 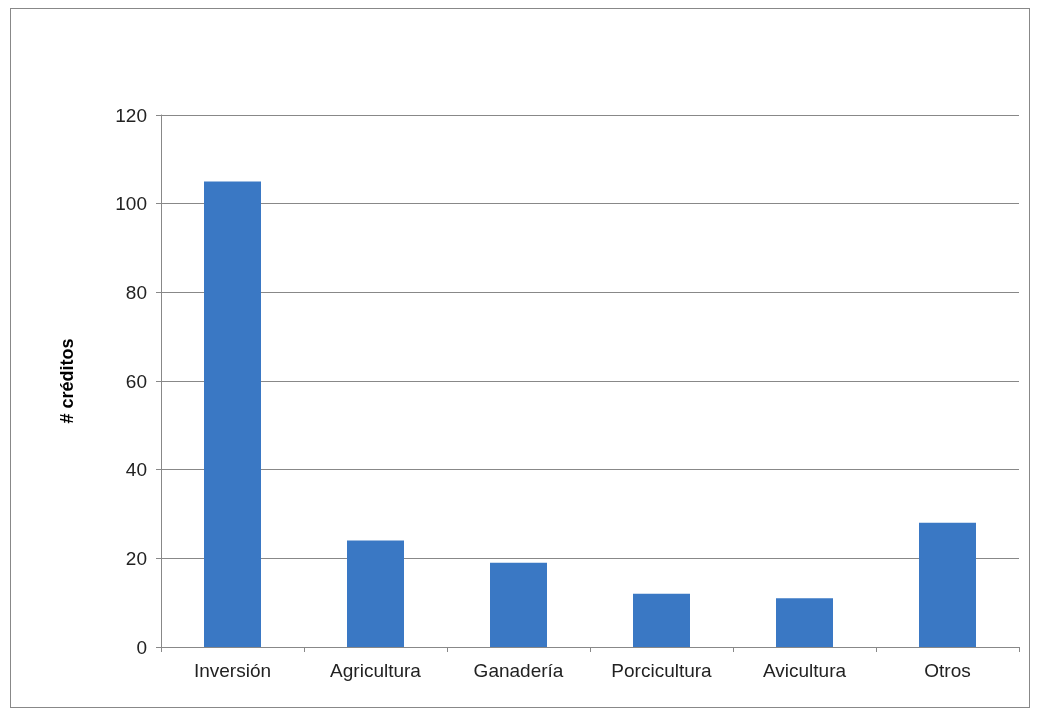 What do you see at coordinates (141, 647) in the screenshot?
I see `y-tick-label: 0` at bounding box center [141, 647].